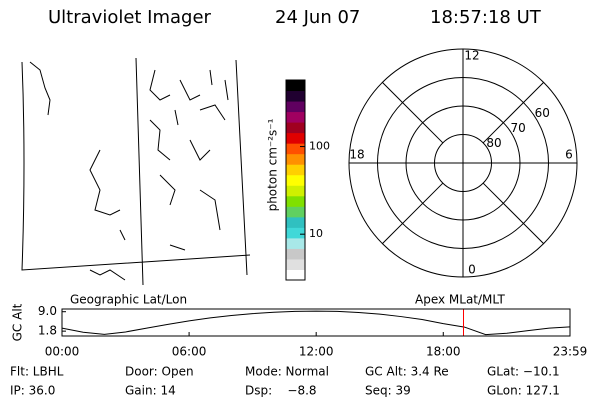 This screenshot has height=400, width=600. I want to click on right-label: Apex MLat/MLT, so click(460, 300).